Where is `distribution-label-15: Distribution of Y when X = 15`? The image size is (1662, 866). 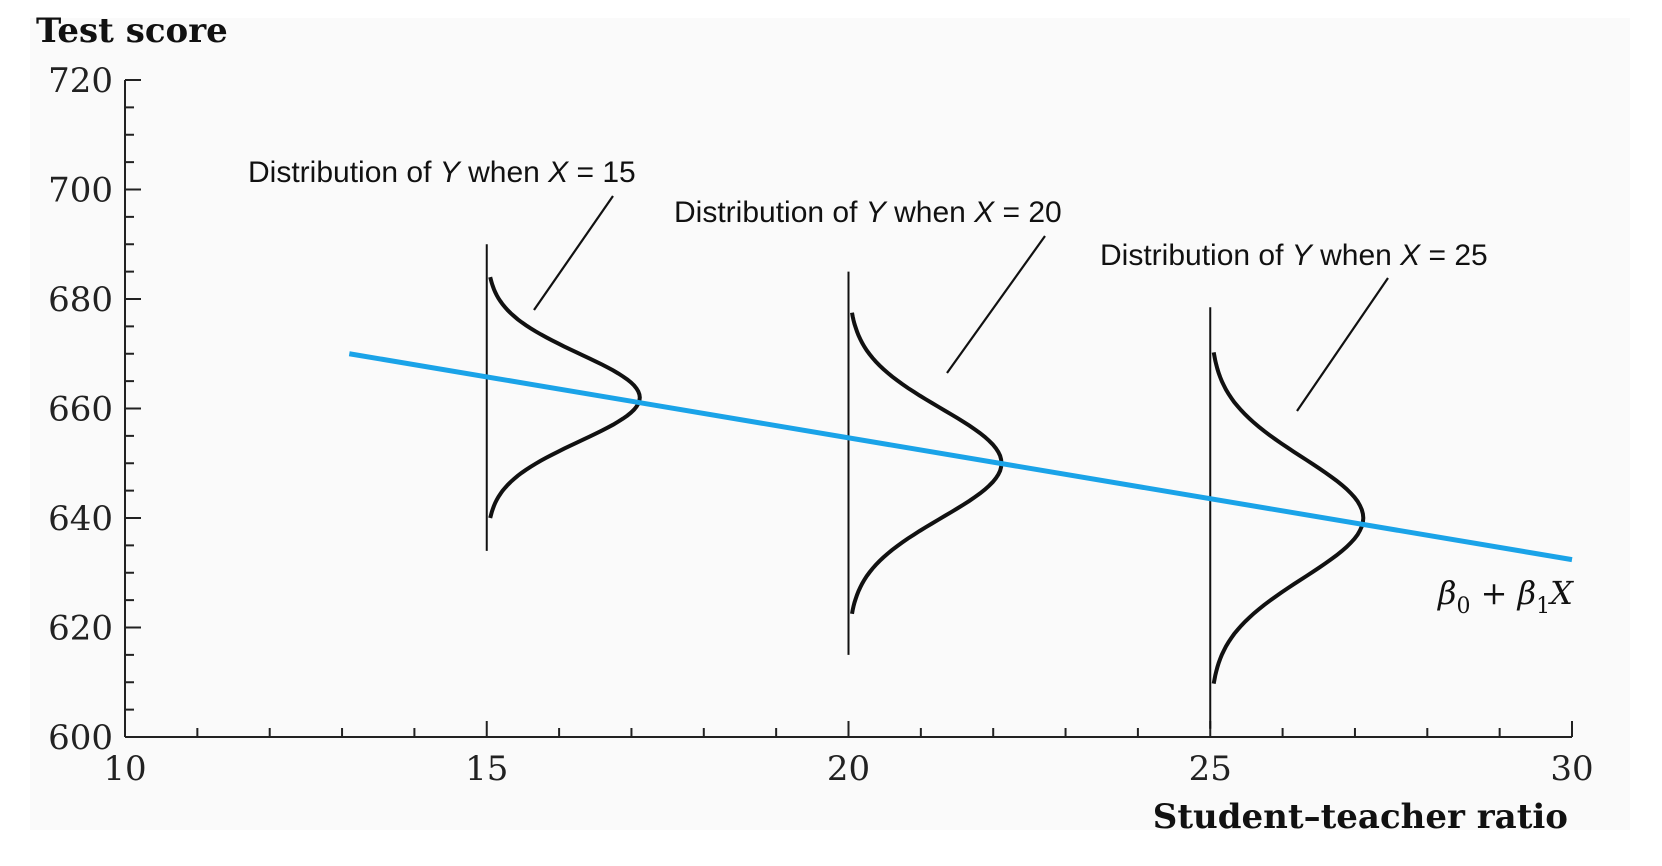 distribution-label-15: Distribution of Y when X = 15 is located at coordinates (442, 172).